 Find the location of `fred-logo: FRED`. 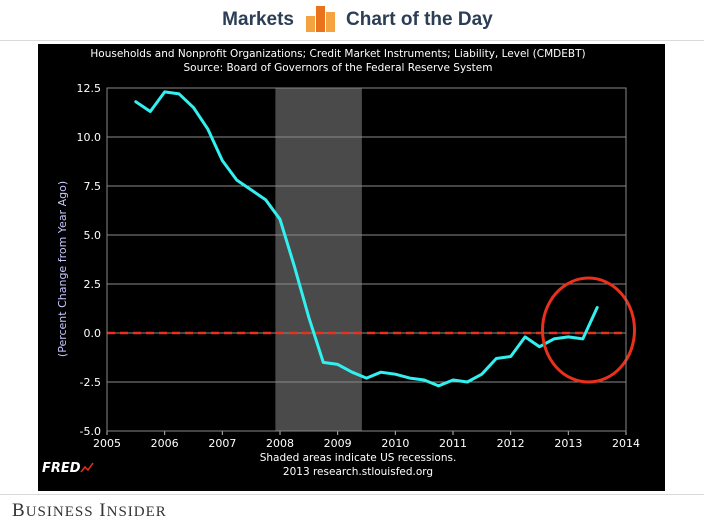

fred-logo: FRED is located at coordinates (61, 468).